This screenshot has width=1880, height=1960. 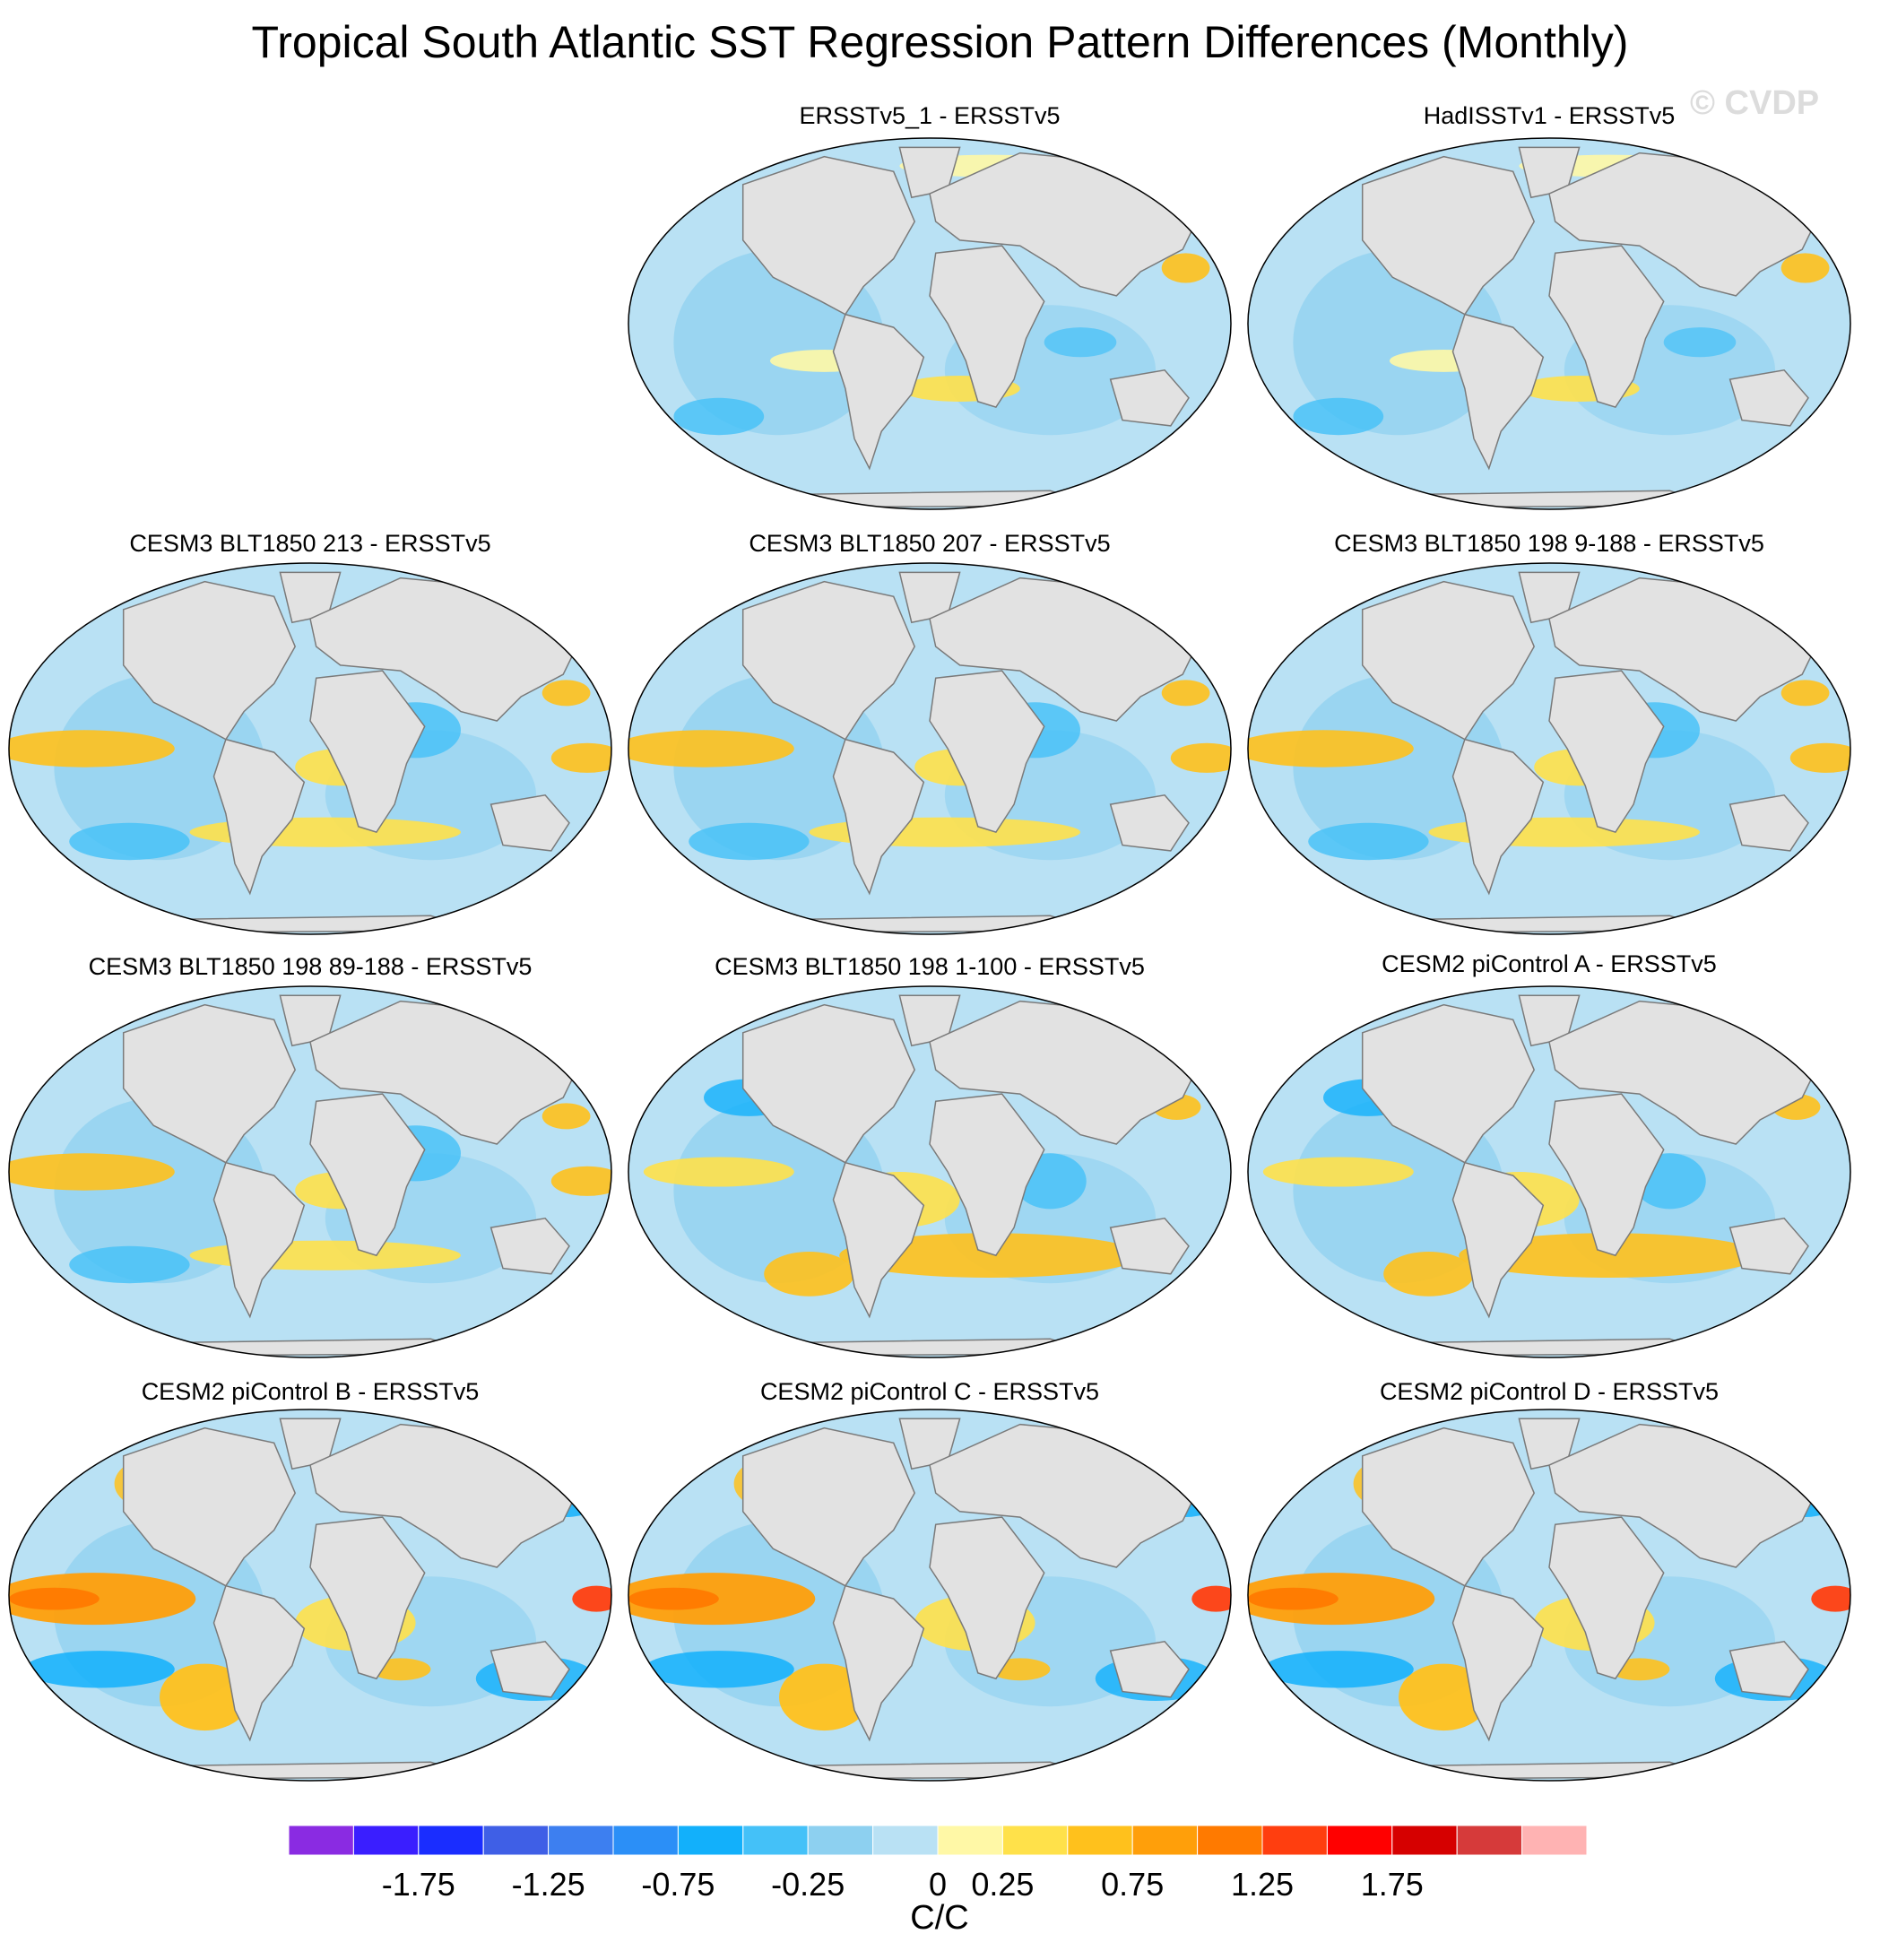 What do you see at coordinates (808, 1884) in the screenshot?
I see `colorbar-tick-label: -0.25` at bounding box center [808, 1884].